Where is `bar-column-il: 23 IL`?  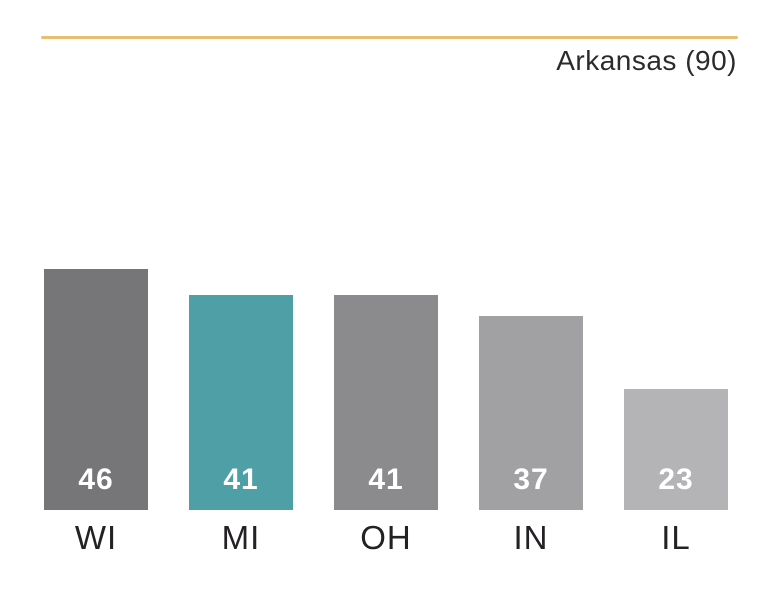
bar-column-il: 23 IL is located at coordinates (676, 473).